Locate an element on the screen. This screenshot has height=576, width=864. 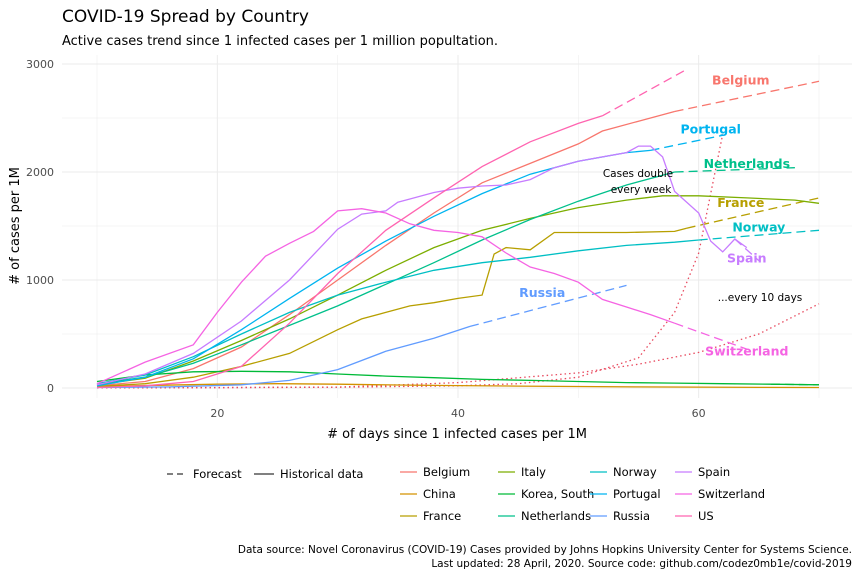
legend-historical-label: Historical data is located at coordinates (321, 474).